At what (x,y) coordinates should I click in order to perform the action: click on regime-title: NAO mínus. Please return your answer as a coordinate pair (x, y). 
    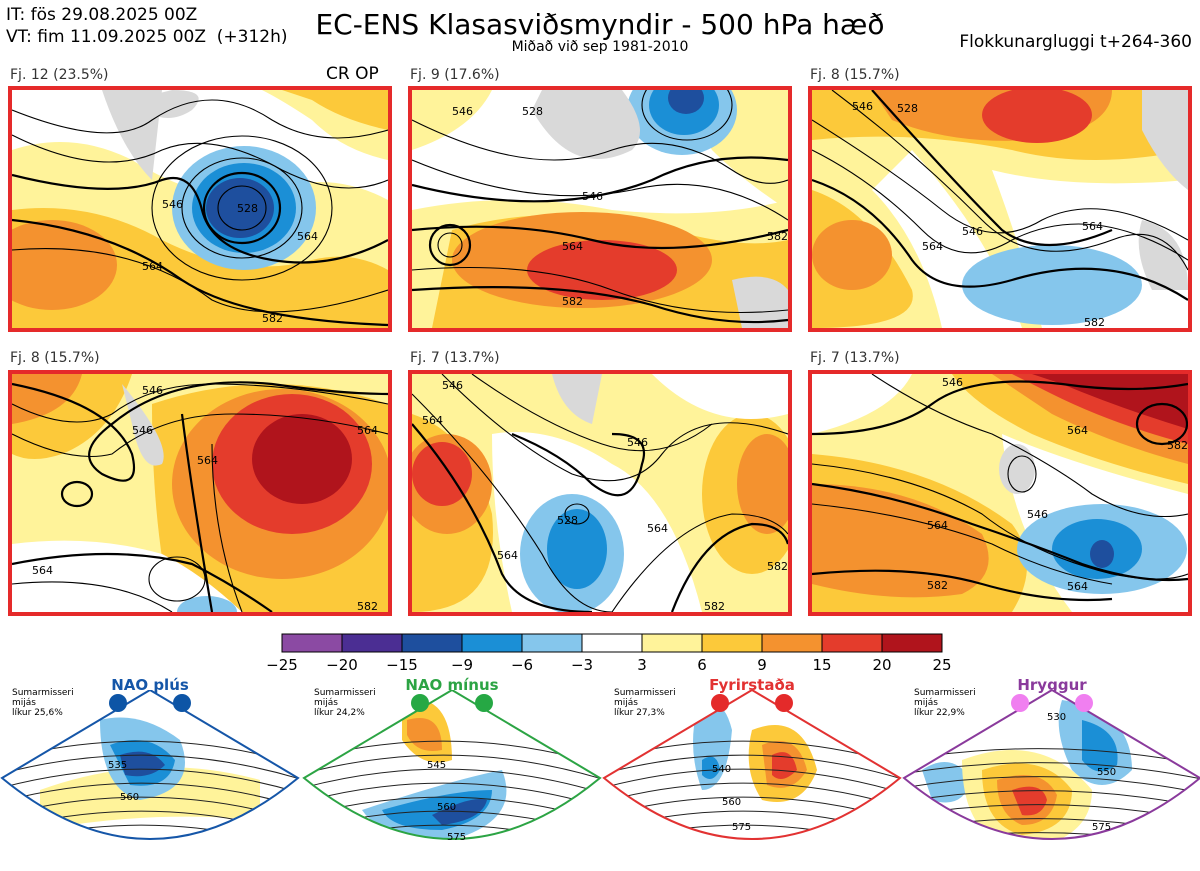
    Looking at the image, I should click on (452, 685).